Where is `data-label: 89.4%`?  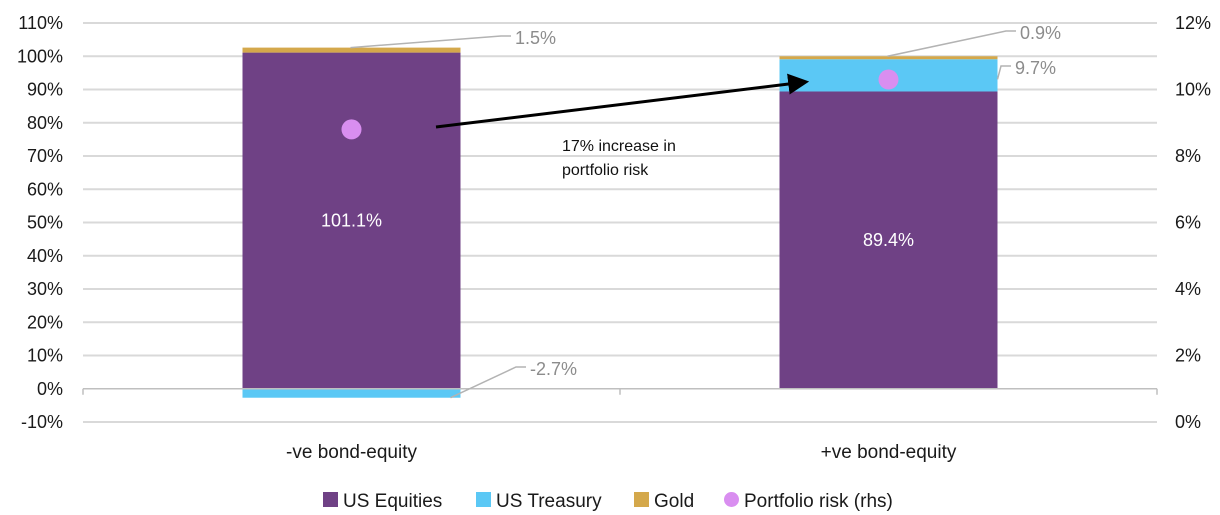
data-label: 89.4% is located at coordinates (888, 240).